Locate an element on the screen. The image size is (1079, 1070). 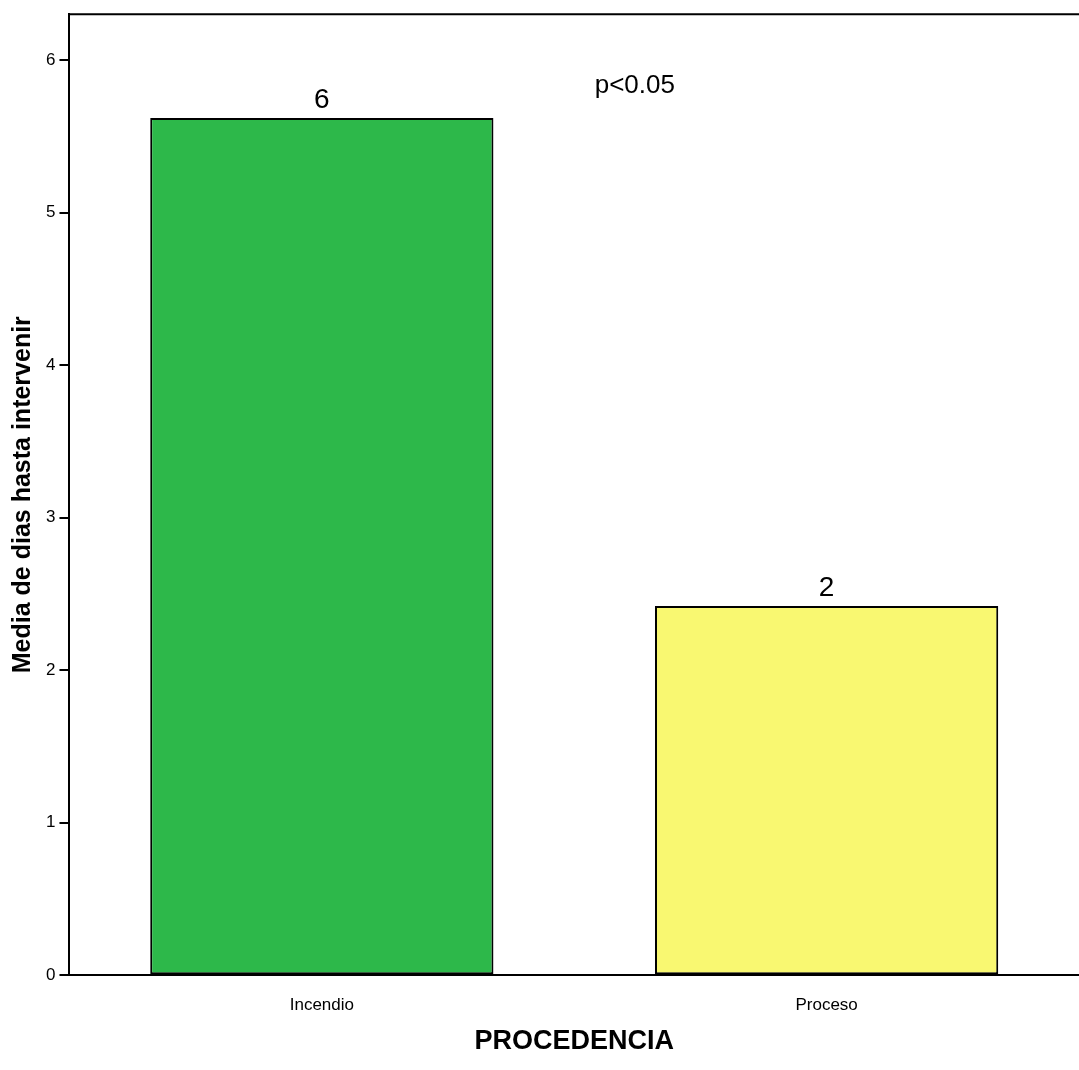
y-tick-label: 2 is located at coordinates (50, 669).